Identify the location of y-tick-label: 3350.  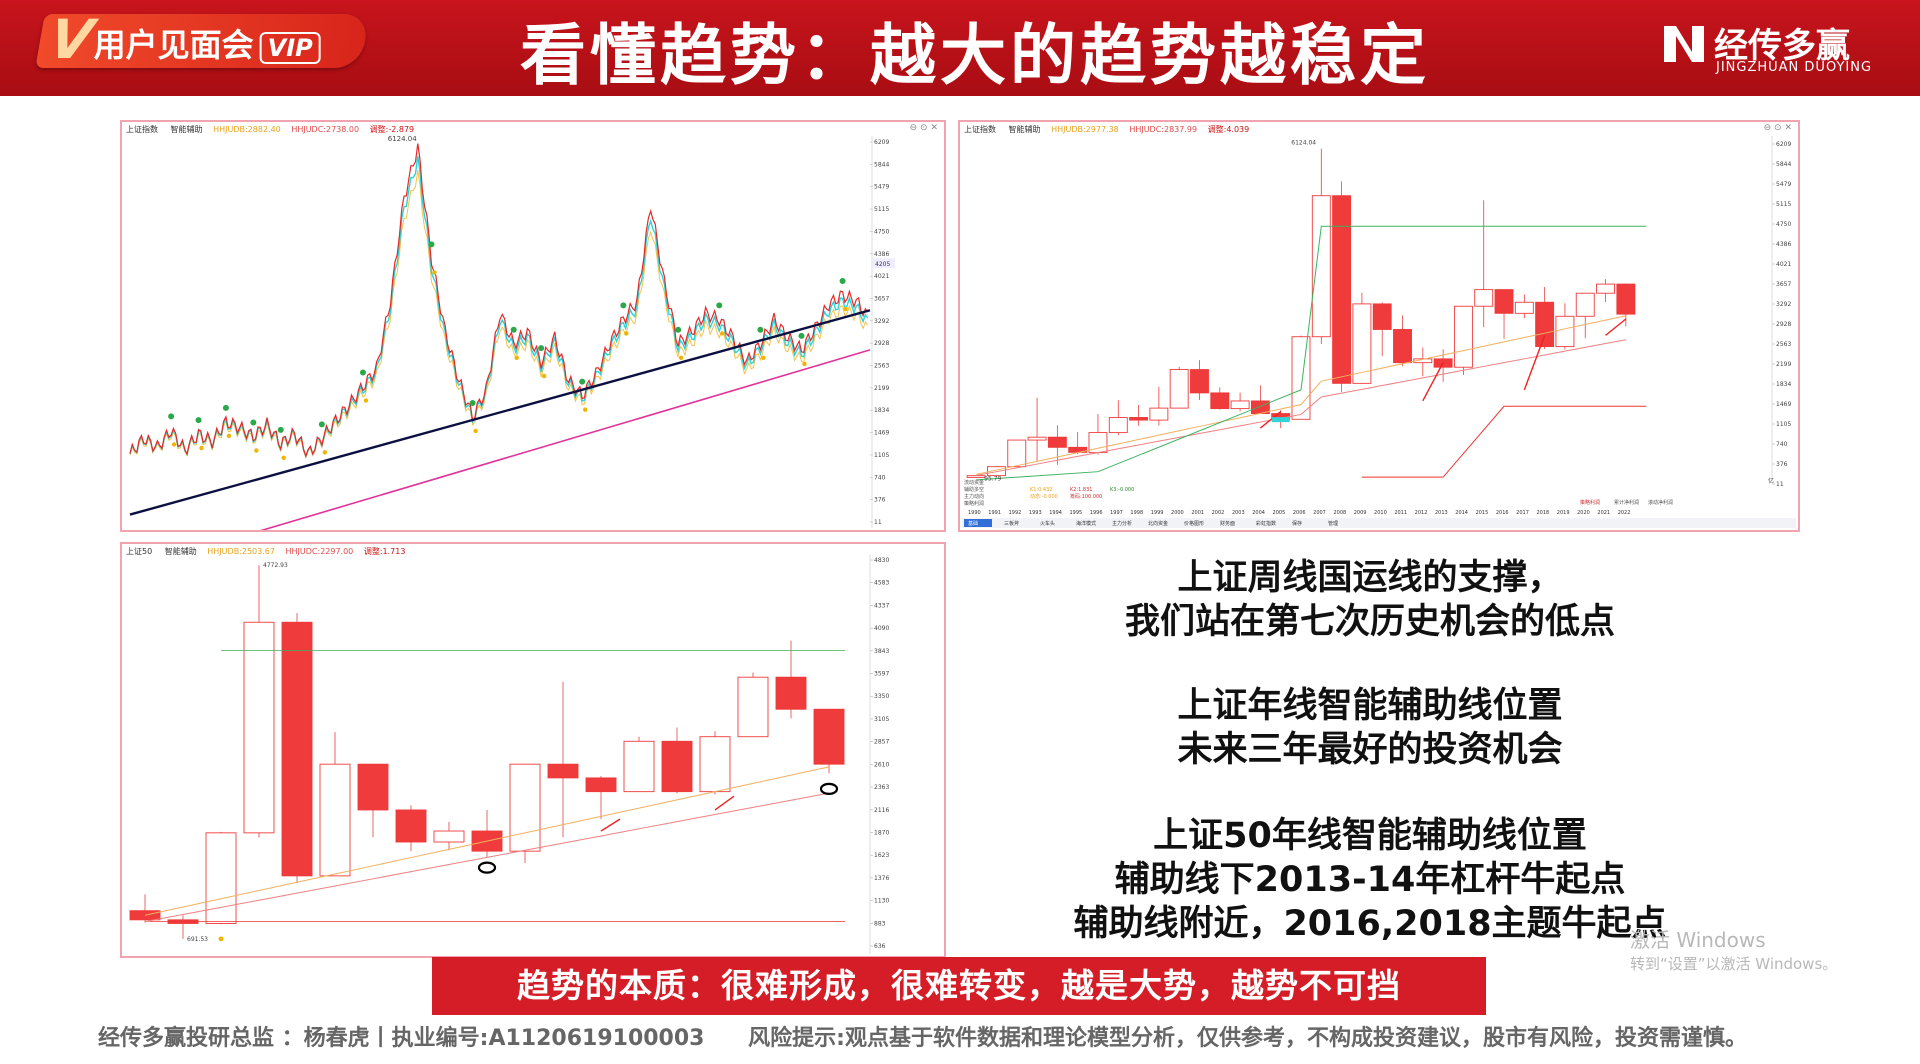
(881, 696).